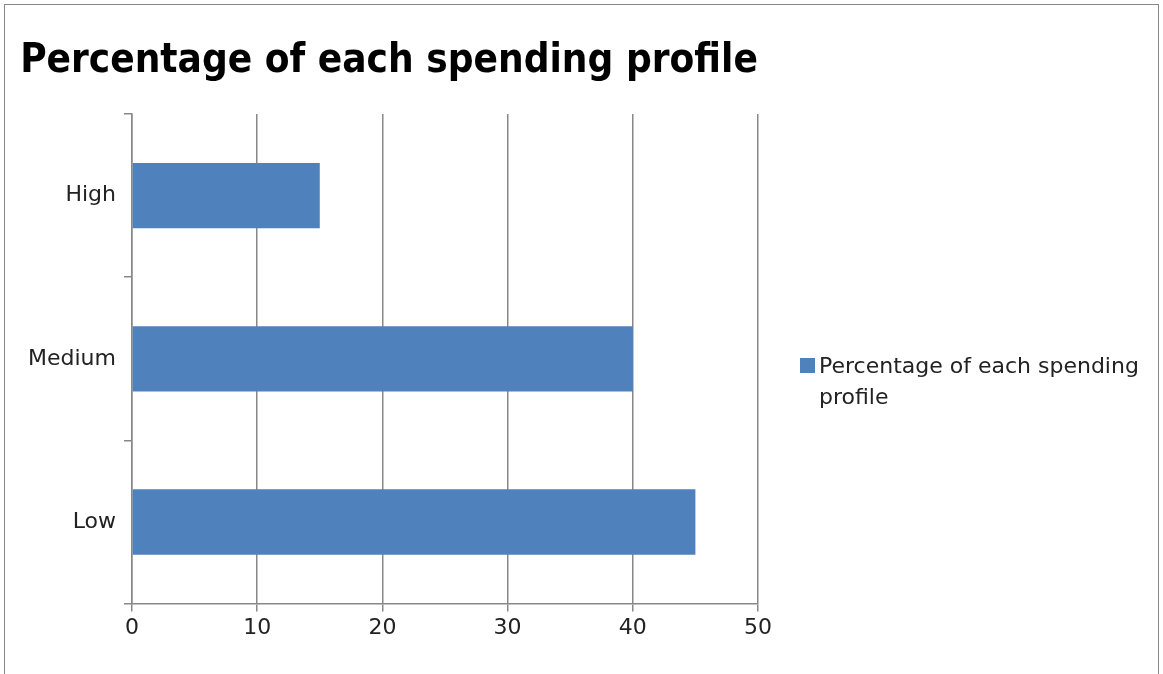 The width and height of the screenshot is (1163, 674). What do you see at coordinates (131, 626) in the screenshot?
I see `x-tick-label: 0` at bounding box center [131, 626].